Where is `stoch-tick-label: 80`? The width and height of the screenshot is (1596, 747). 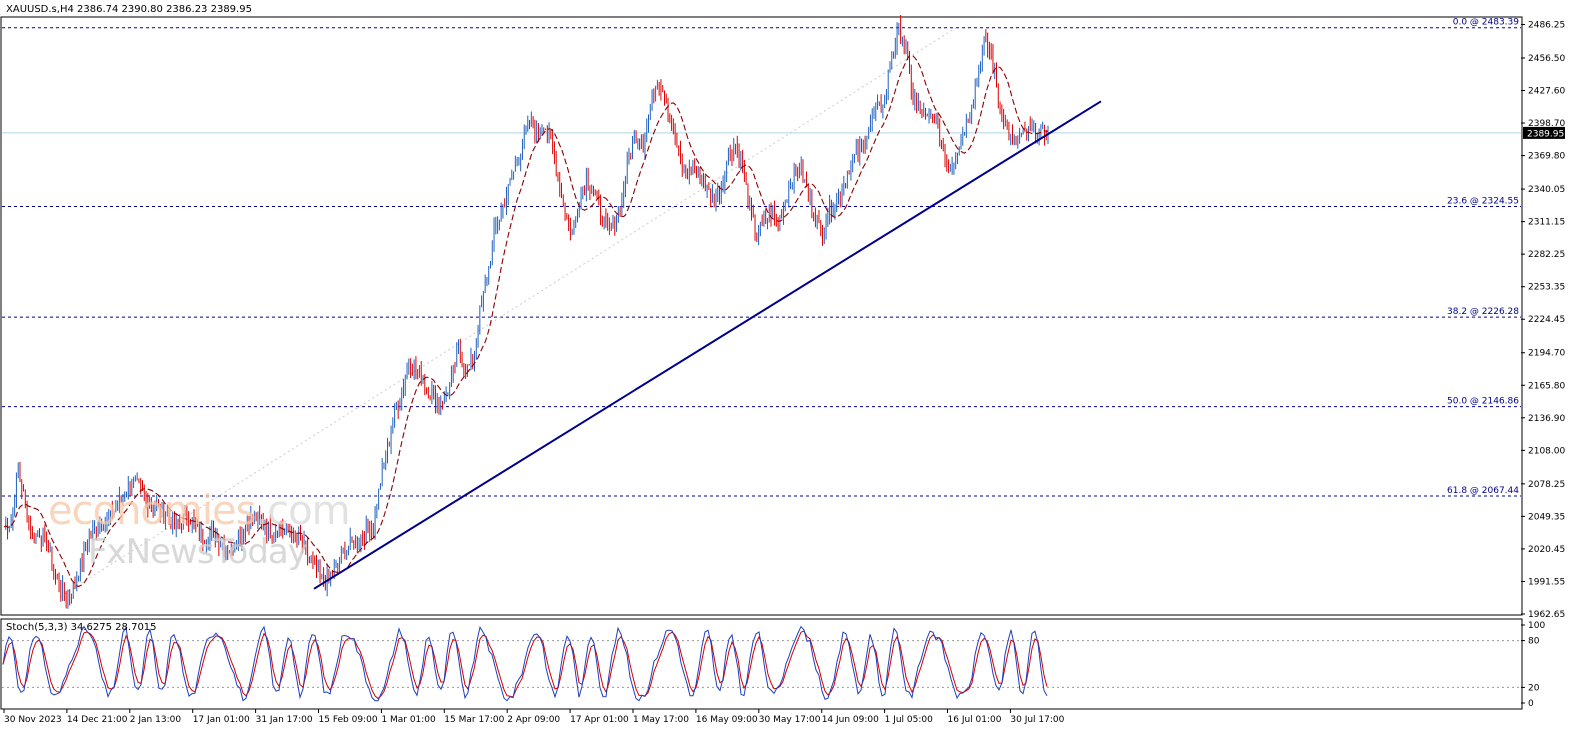 stoch-tick-label: 80 is located at coordinates (1534, 642).